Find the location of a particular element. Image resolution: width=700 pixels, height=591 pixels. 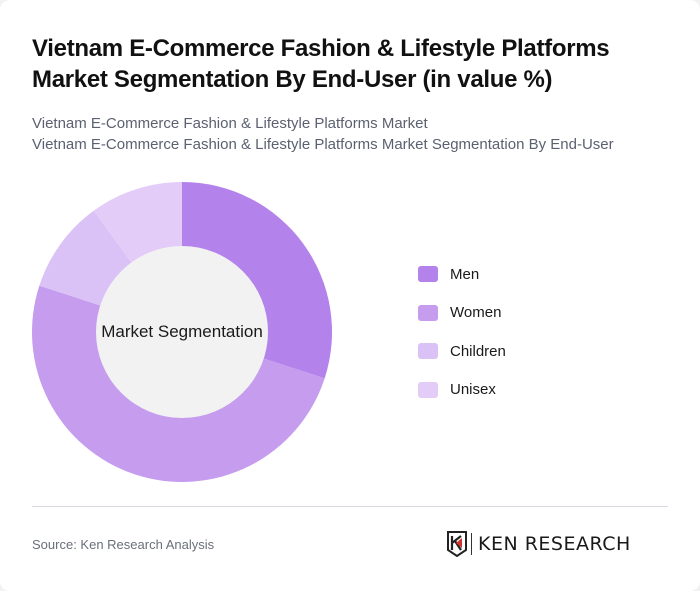

logo-separator is located at coordinates (471, 544).